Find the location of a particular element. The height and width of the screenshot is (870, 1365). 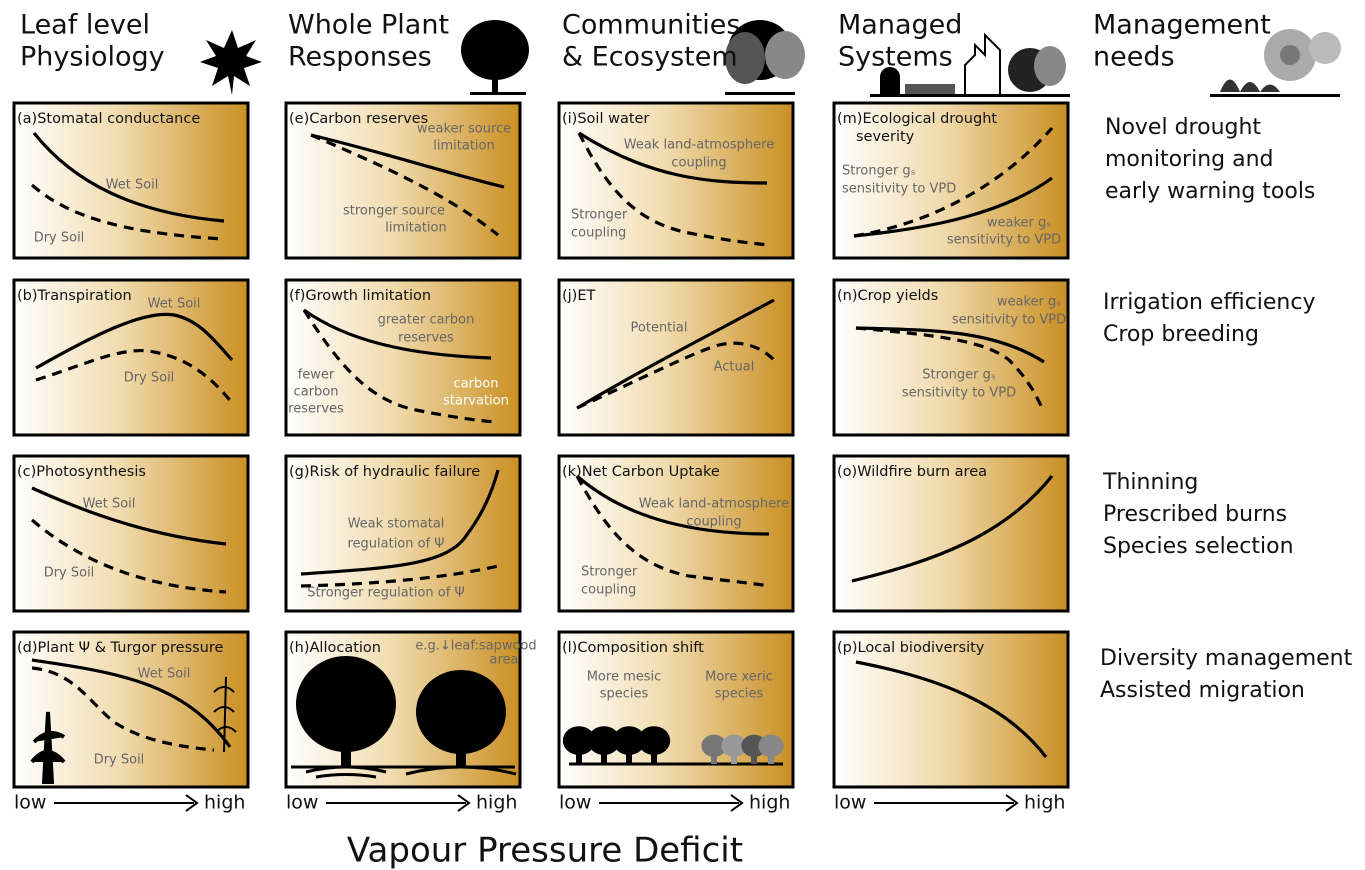

panel-title: (l)Composition shift is located at coordinates (633, 648).